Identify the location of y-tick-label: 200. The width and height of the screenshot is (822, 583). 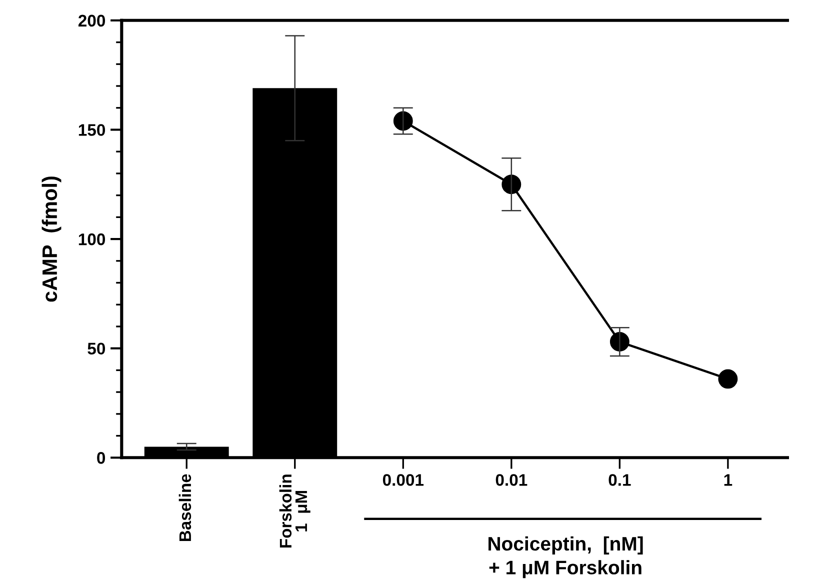
(92, 20).